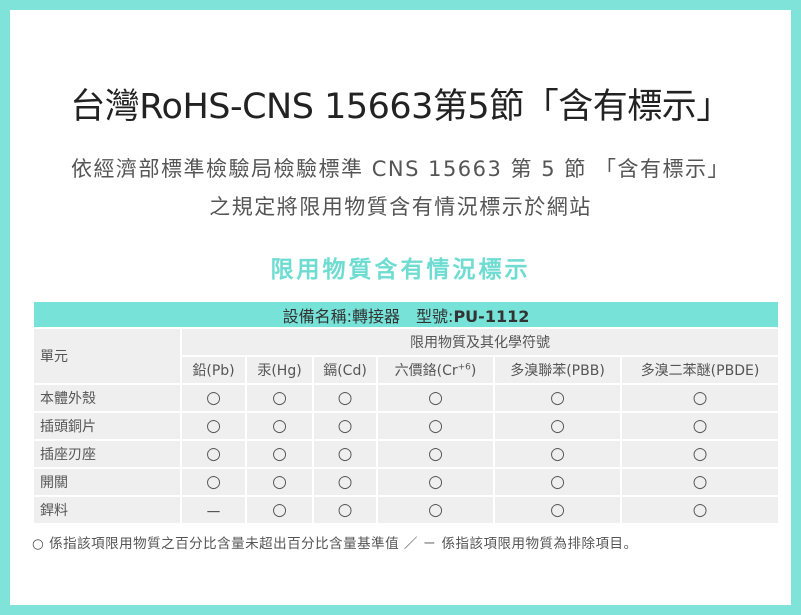  Describe the element at coordinates (107, 398) in the screenshot. I see `unit-cell: 本體外殼` at that location.